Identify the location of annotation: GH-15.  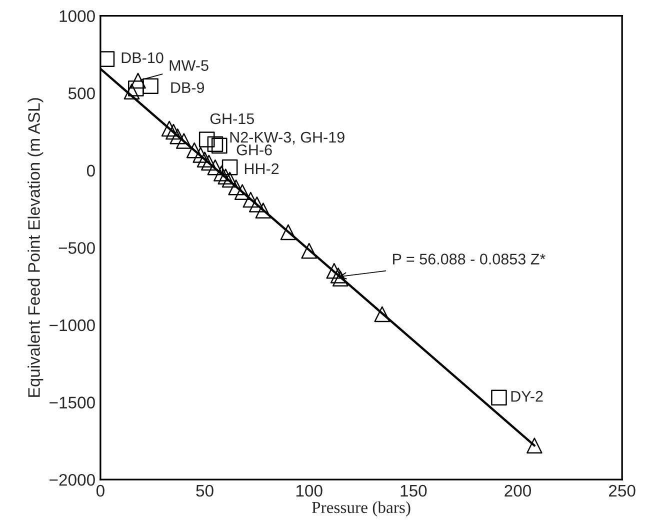
(232, 118).